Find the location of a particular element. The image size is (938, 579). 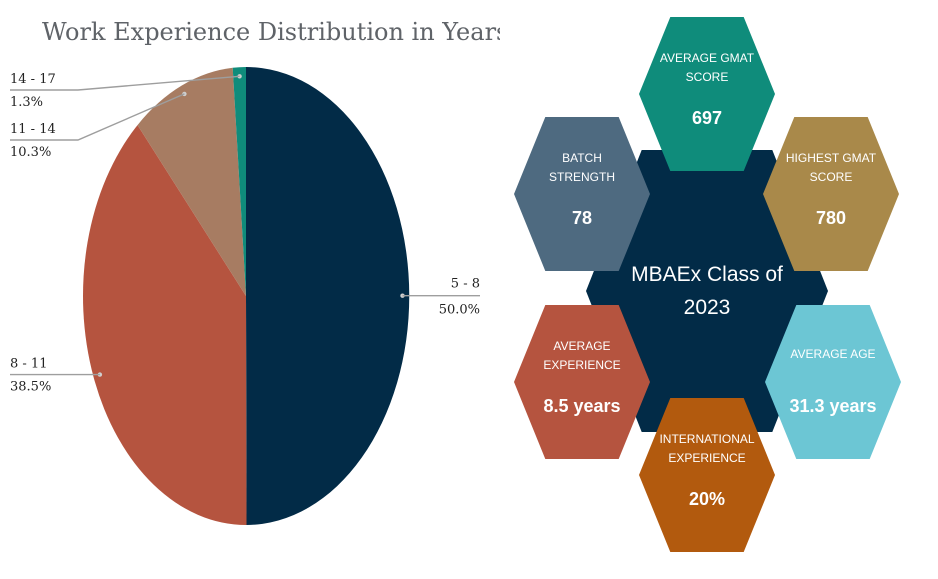

pie-category-label: 5 - 8 is located at coordinates (465, 284).